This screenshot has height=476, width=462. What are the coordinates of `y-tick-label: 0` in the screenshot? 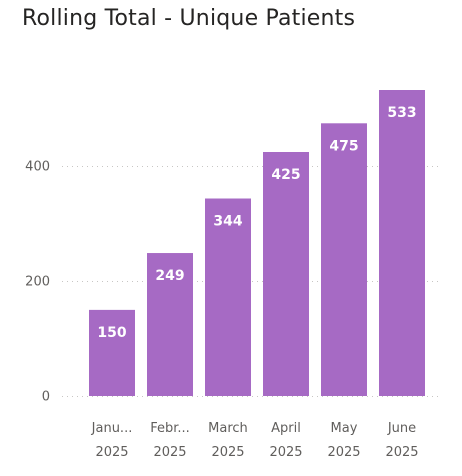 It's located at (46, 397).